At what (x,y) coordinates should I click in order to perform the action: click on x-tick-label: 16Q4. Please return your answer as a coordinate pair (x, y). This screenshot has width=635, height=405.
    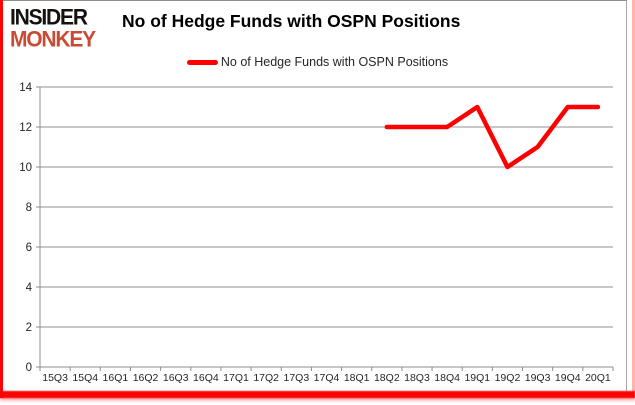
    Looking at the image, I should click on (206, 378).